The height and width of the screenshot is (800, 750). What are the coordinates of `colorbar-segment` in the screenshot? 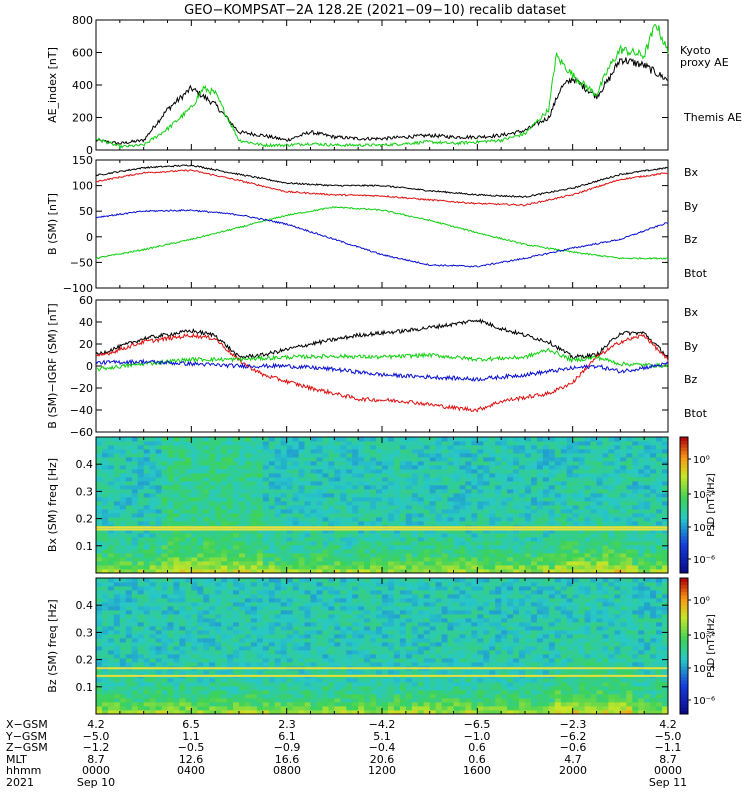 It's located at (684, 530).